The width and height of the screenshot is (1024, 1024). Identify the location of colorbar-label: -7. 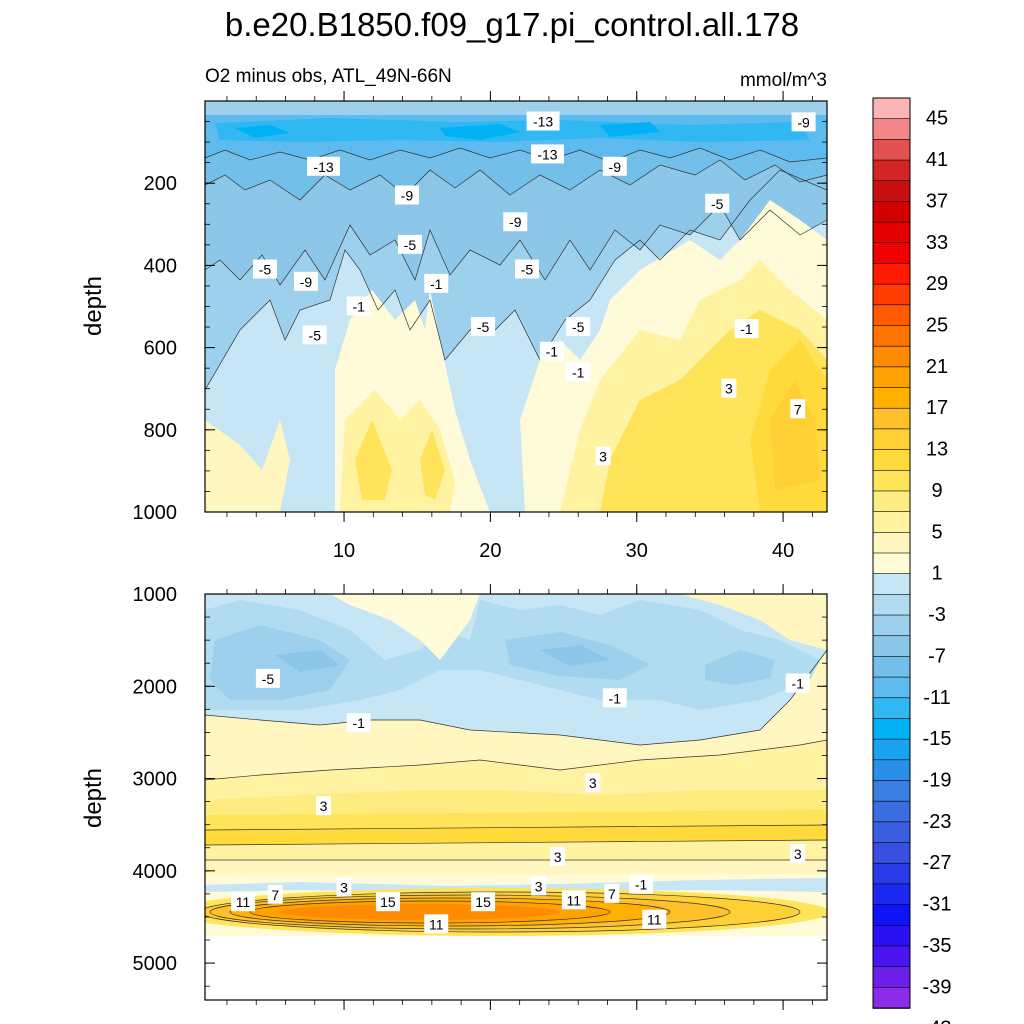
(937, 656).